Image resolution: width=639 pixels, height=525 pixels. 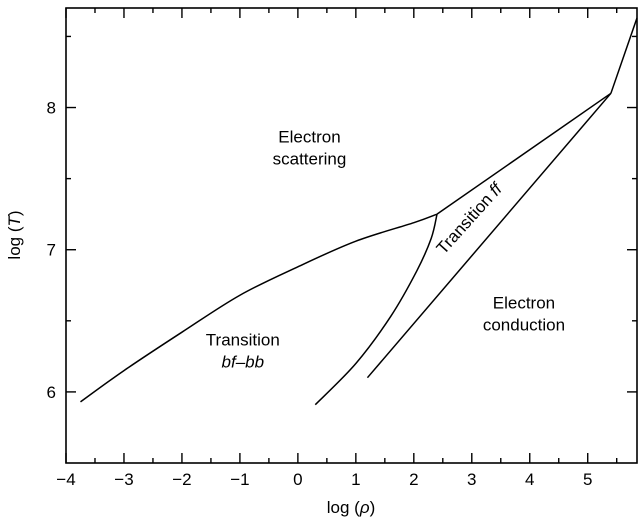 I want to click on x-tick-label: 1, so click(x=355, y=479).